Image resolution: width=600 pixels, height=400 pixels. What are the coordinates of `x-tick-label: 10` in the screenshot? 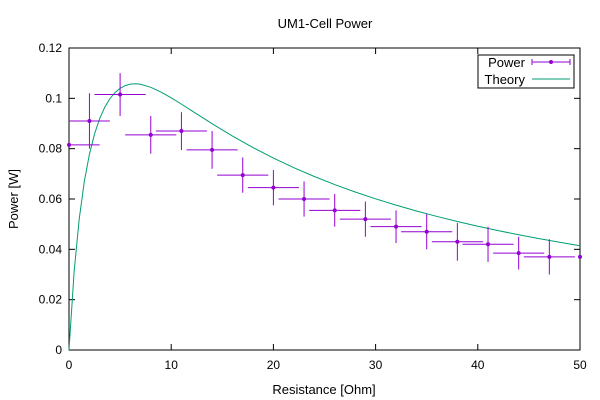 It's located at (172, 365).